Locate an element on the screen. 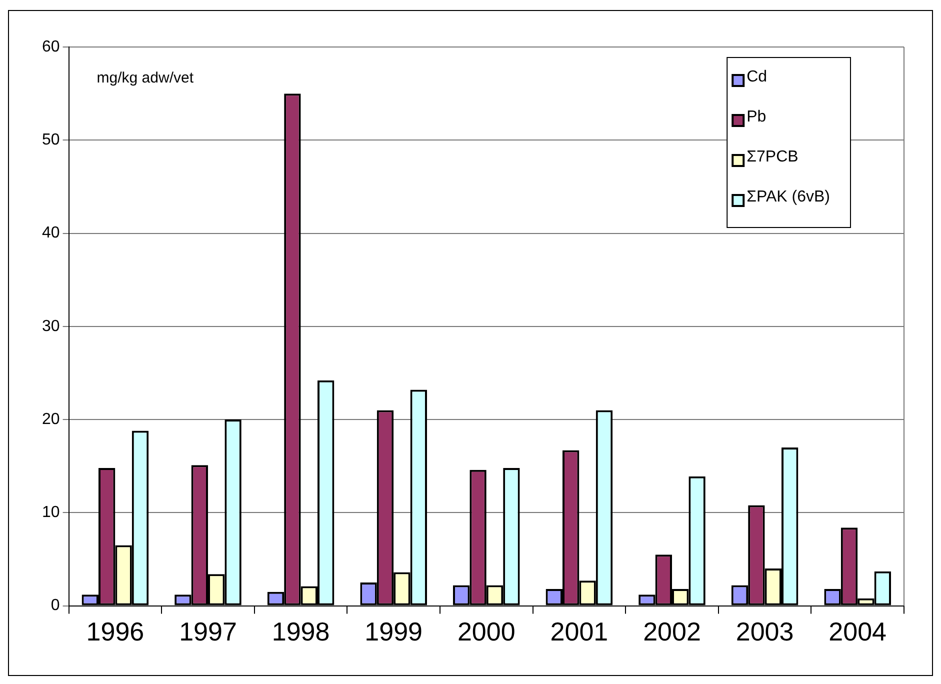 The width and height of the screenshot is (941, 684). y-tick-label: 10 is located at coordinates (51, 513).